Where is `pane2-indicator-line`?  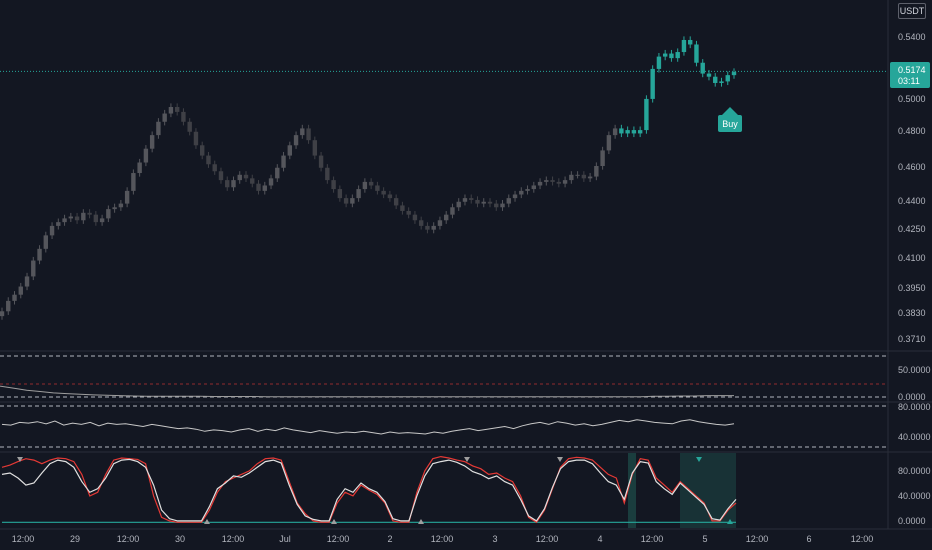
pane2-indicator-line is located at coordinates (368, 427).